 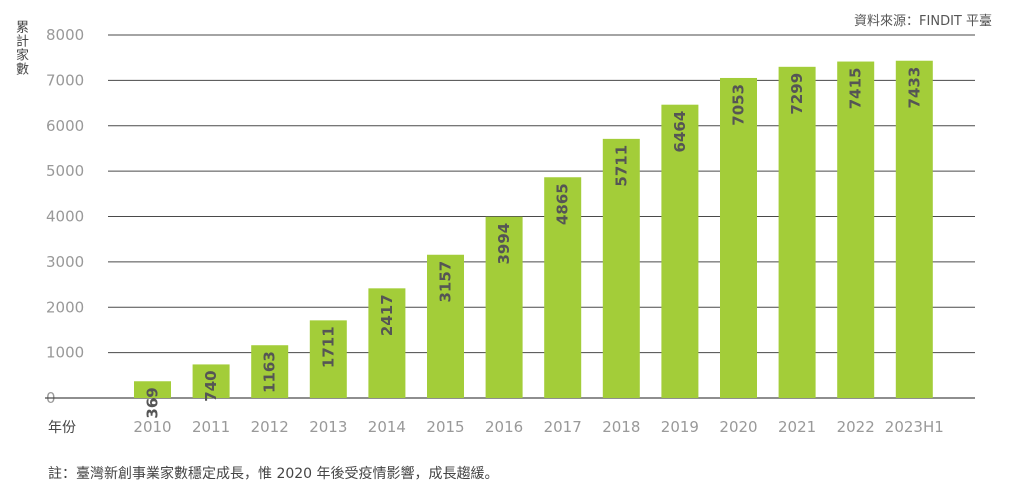 What do you see at coordinates (923, 21) in the screenshot?
I see `source-note: 資料來源：FINDIT 平臺` at bounding box center [923, 21].